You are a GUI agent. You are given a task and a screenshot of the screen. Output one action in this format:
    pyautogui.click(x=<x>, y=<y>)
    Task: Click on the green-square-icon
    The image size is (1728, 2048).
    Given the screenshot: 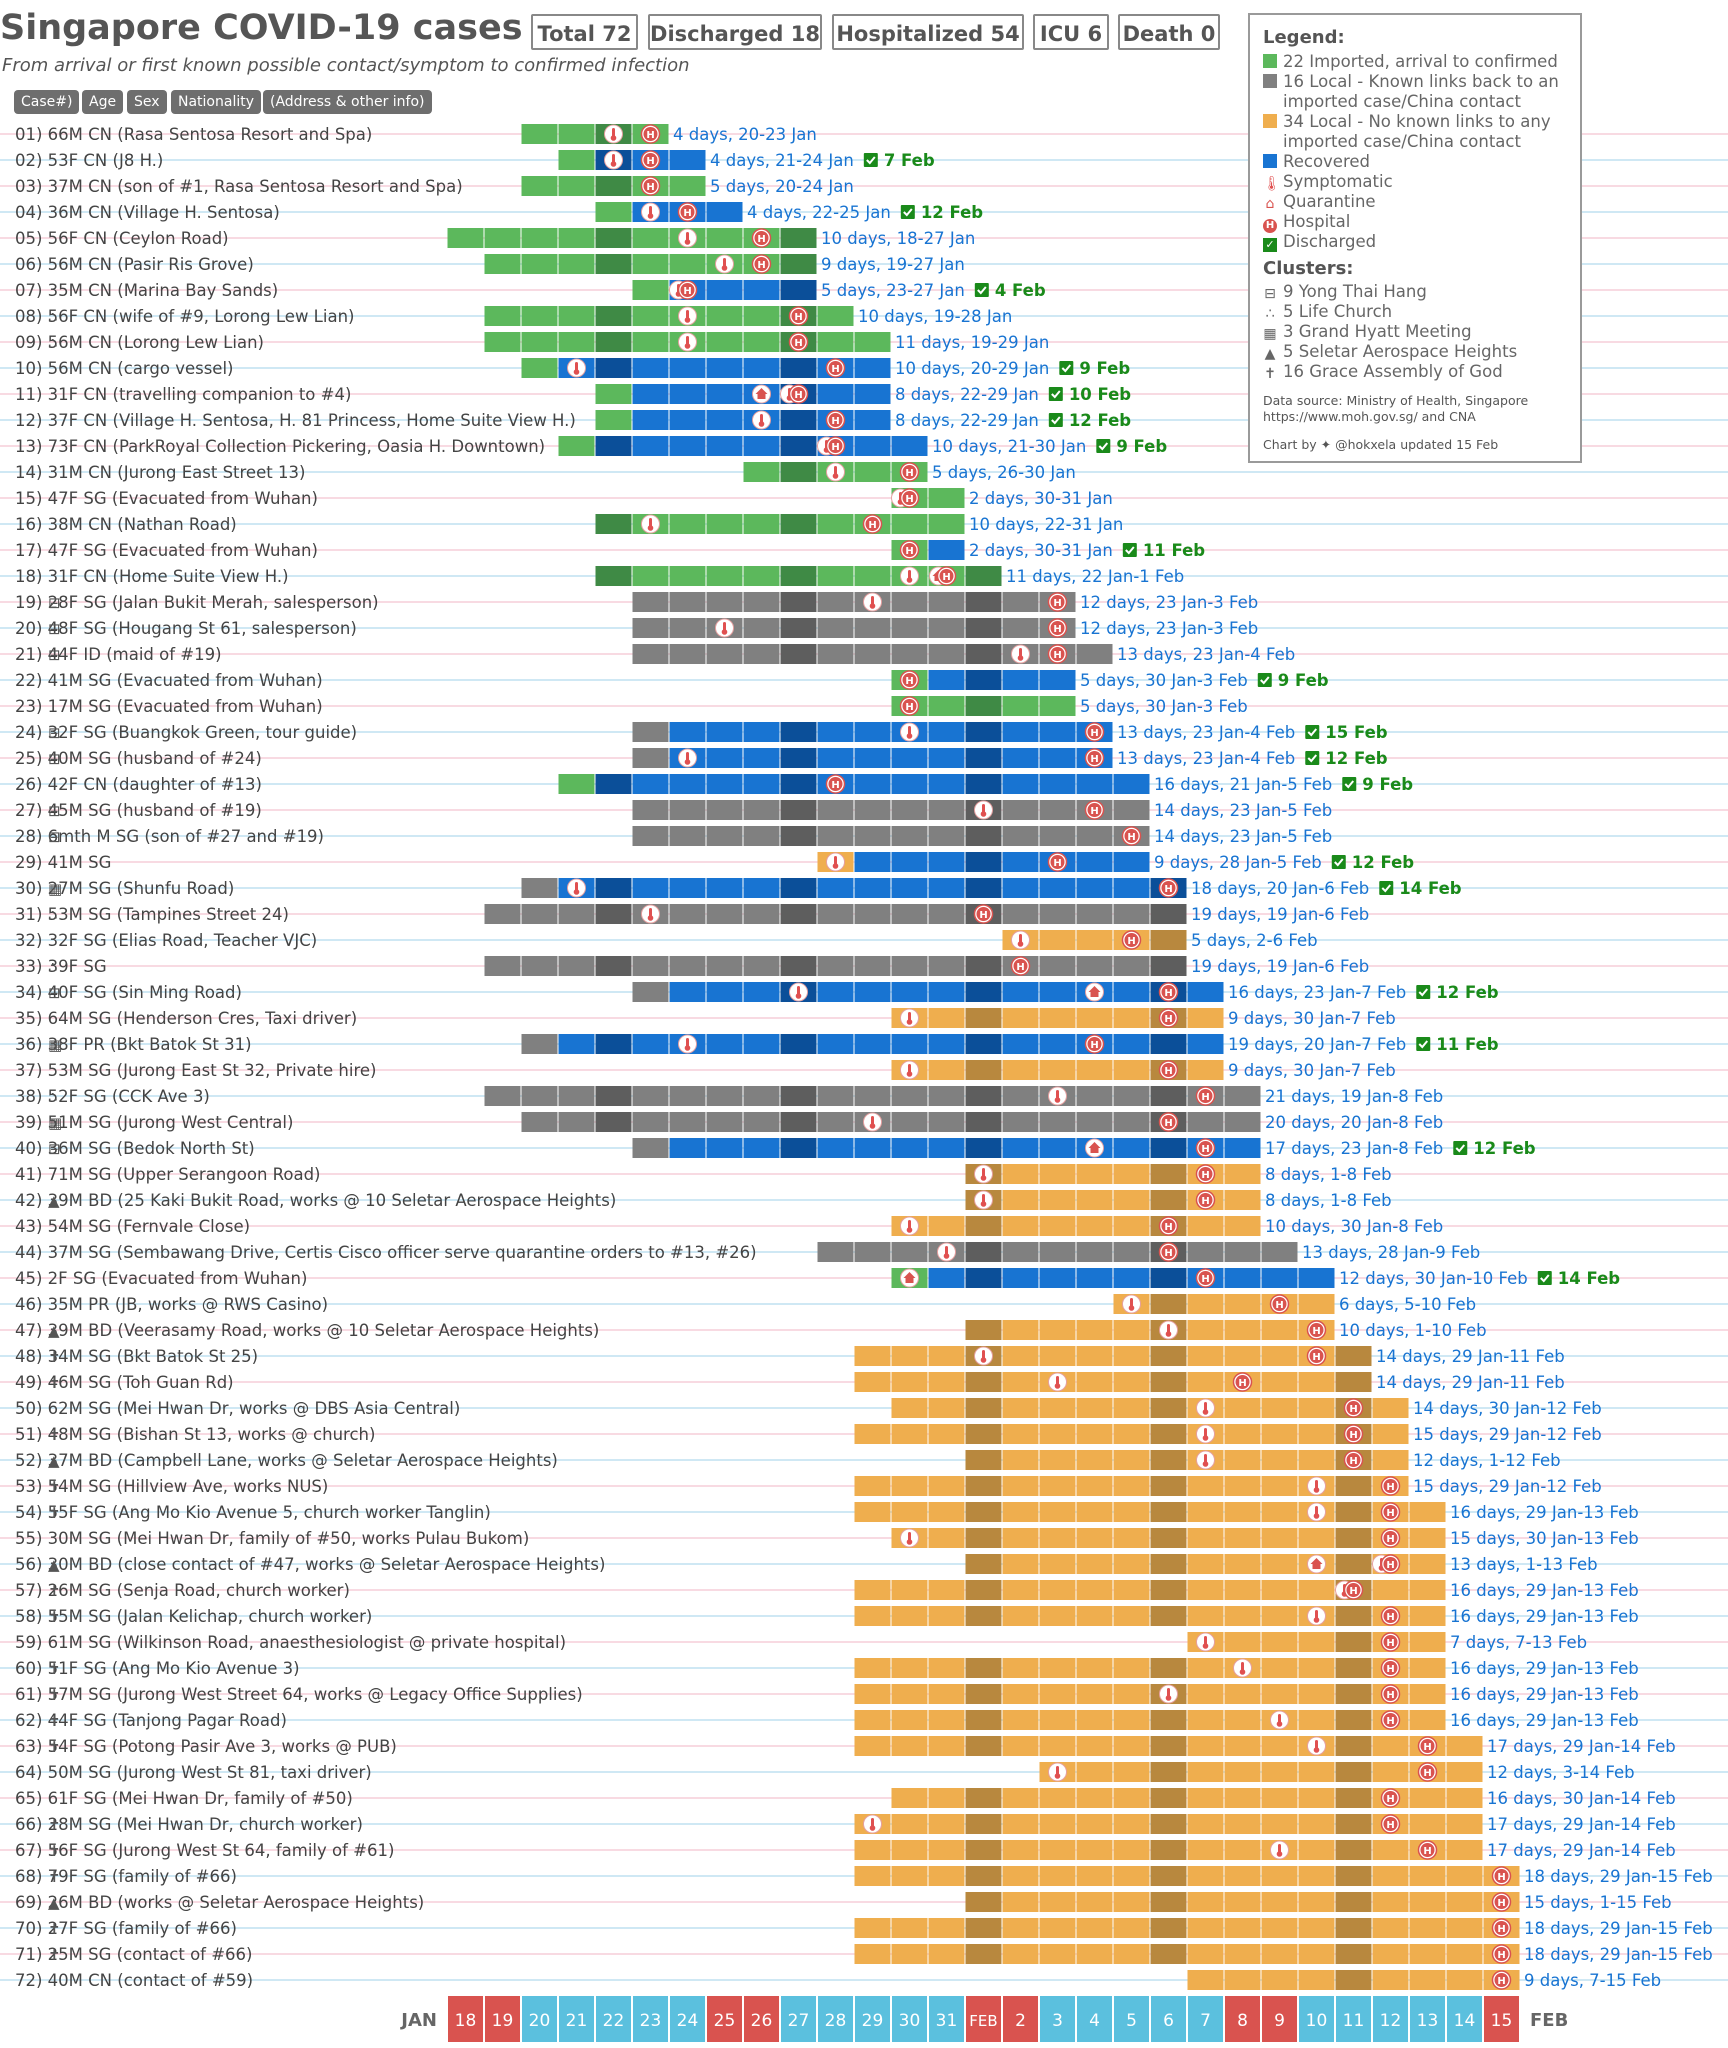 What is the action you would take?
    pyautogui.click(x=1270, y=61)
    